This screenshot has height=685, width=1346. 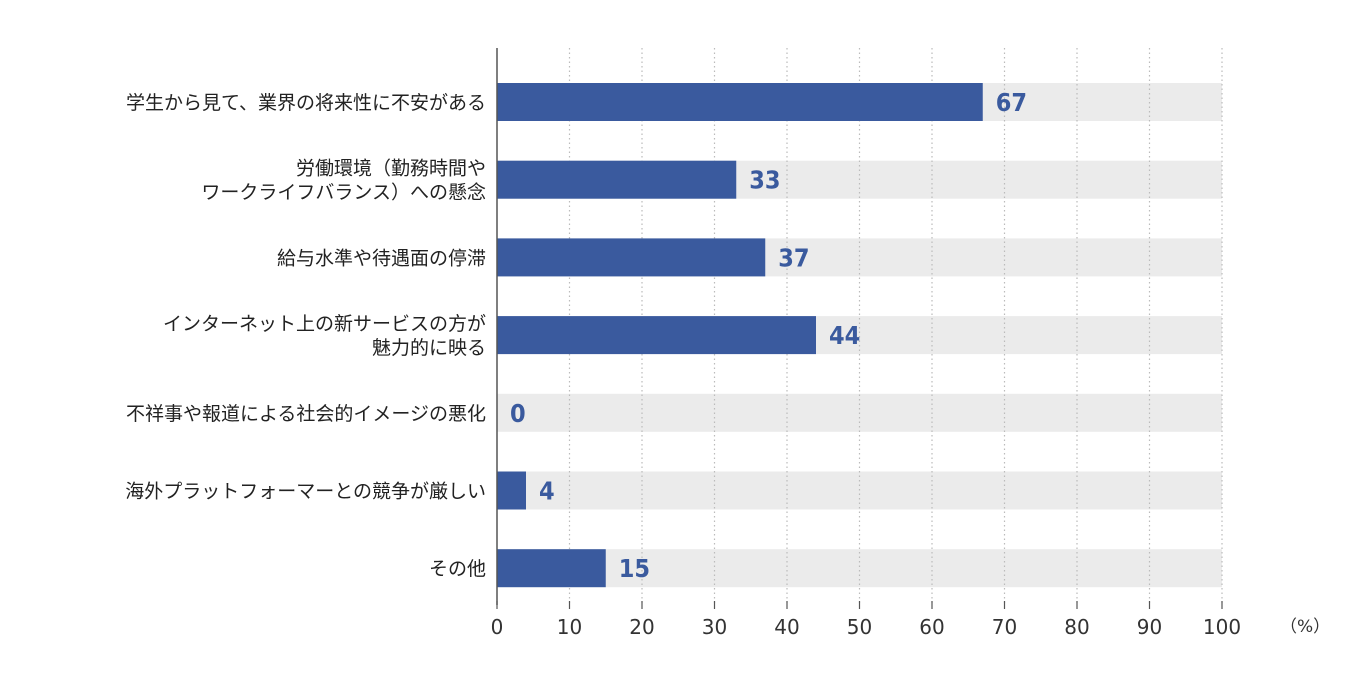 I want to click on category-label: 海外プラットフォーマーとの競争が厳しい, so click(x=305, y=492).